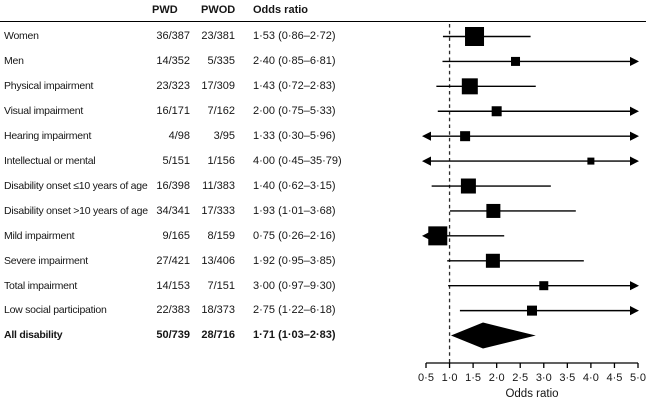  Describe the element at coordinates (591, 378) in the screenshot. I see `axis-tick-label: 4·0` at that location.